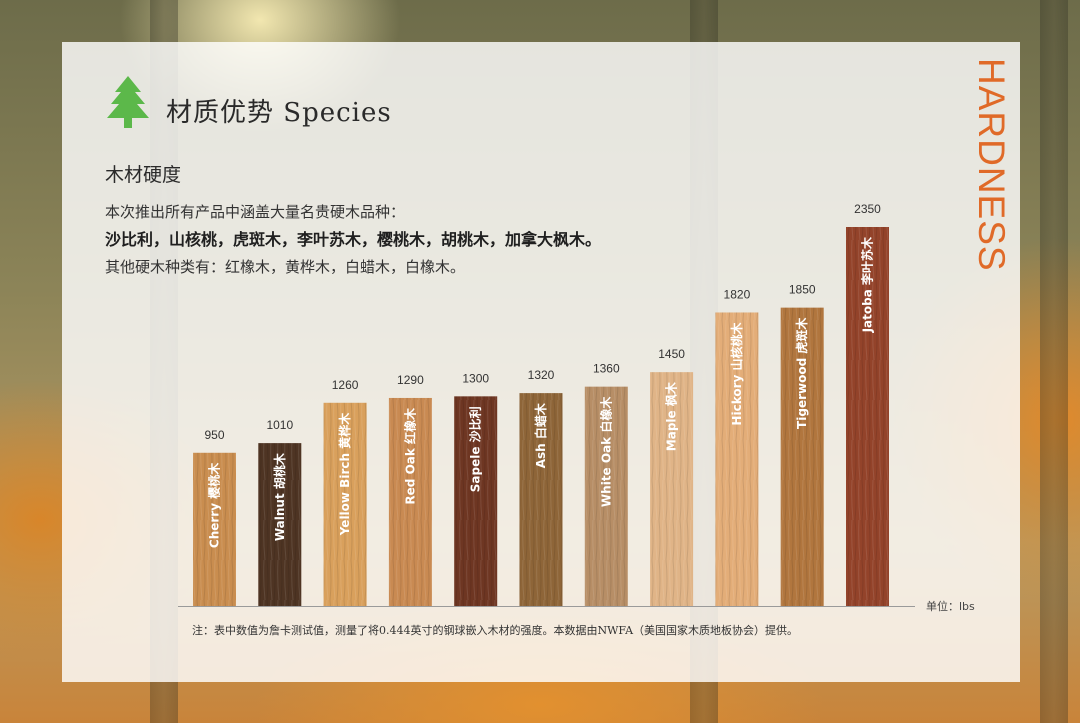 This screenshot has height=723, width=1080. Describe the element at coordinates (128, 102) in the screenshot. I see `pine-tree-icon` at that location.